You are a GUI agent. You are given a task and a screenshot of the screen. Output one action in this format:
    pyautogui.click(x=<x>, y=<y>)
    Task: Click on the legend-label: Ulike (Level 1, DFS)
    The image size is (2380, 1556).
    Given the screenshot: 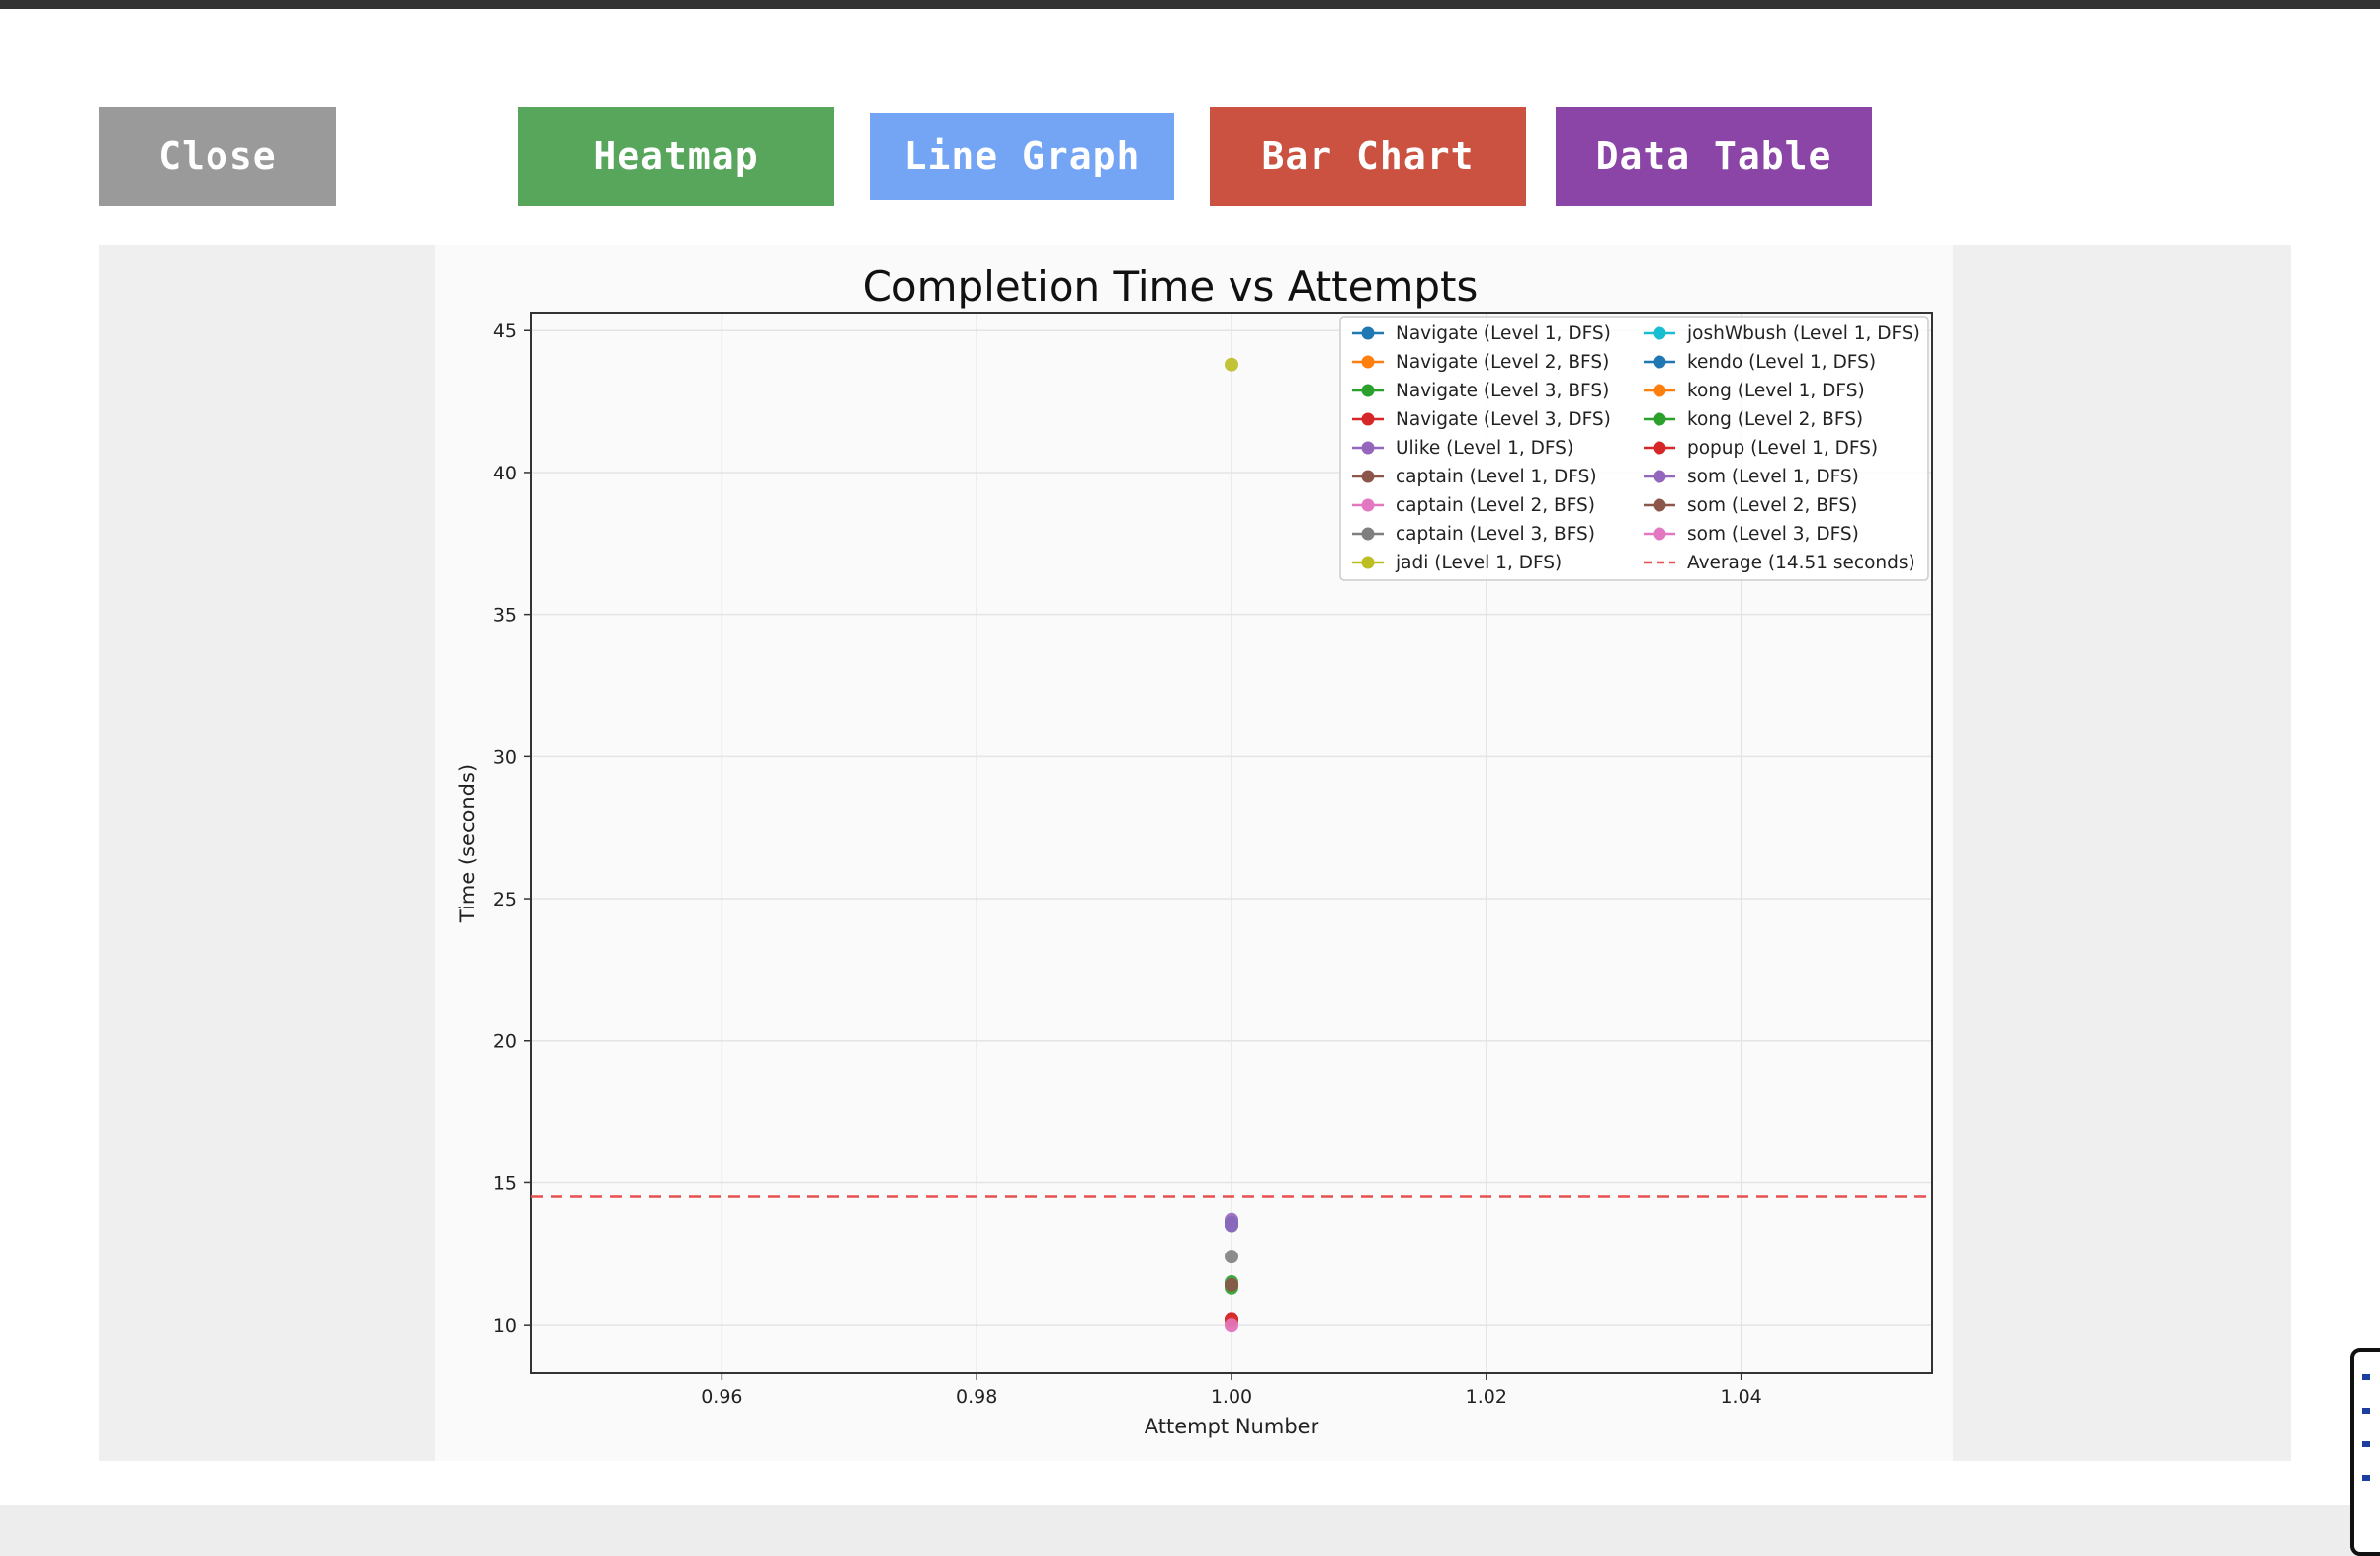 What is the action you would take?
    pyautogui.click(x=1484, y=448)
    